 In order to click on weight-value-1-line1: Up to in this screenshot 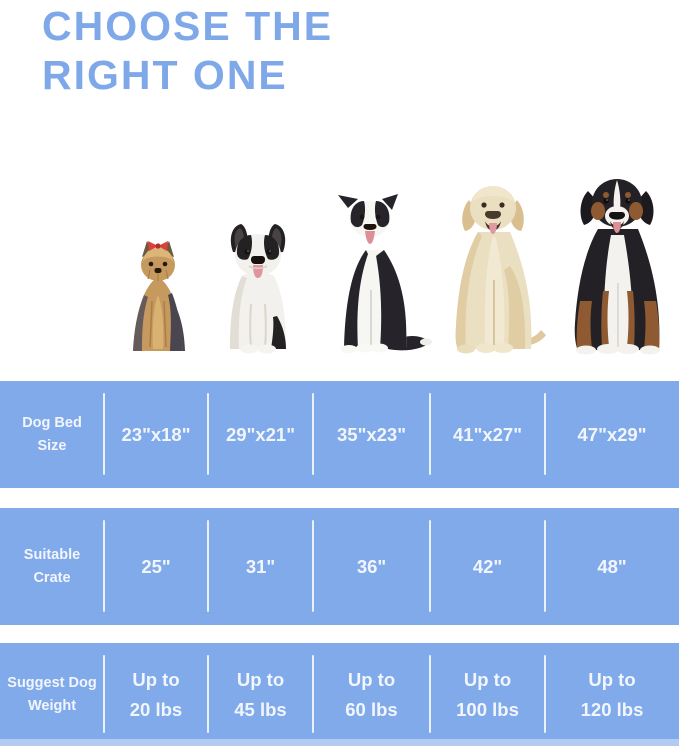, I will do `click(156, 679)`.